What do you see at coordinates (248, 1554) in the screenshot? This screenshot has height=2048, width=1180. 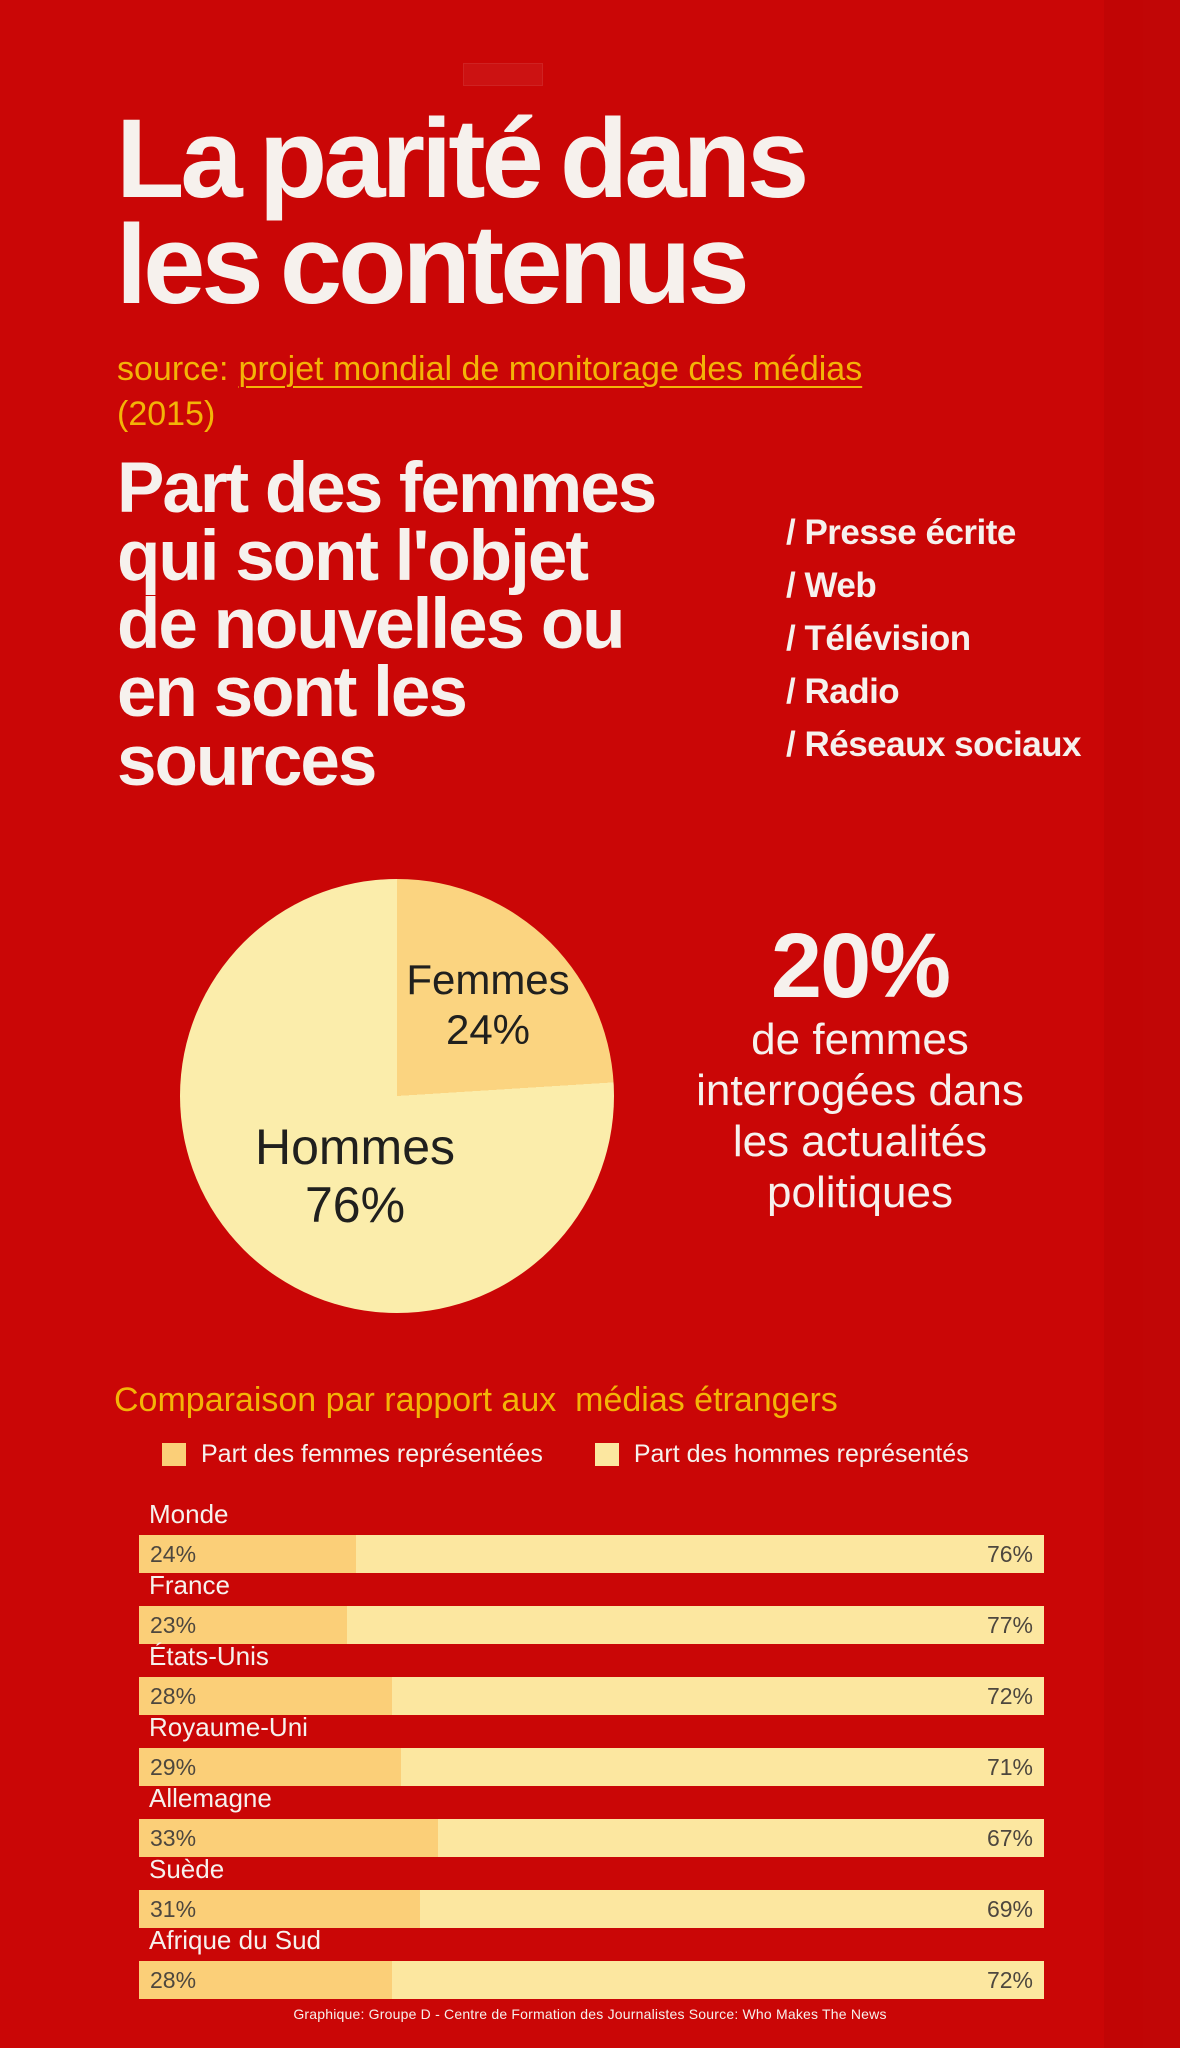 I see `bar-segment-femmes: 24%` at bounding box center [248, 1554].